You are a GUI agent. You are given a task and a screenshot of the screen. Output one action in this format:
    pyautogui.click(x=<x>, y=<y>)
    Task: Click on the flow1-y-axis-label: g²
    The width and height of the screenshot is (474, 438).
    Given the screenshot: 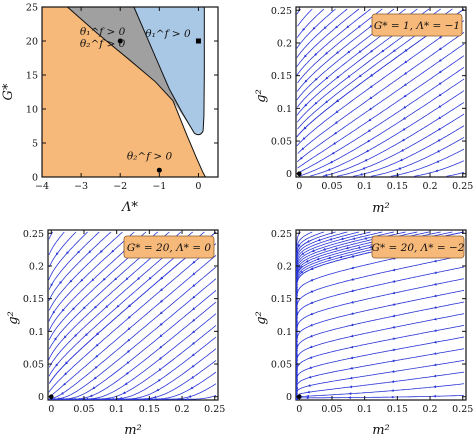 What is the action you would take?
    pyautogui.click(x=261, y=96)
    